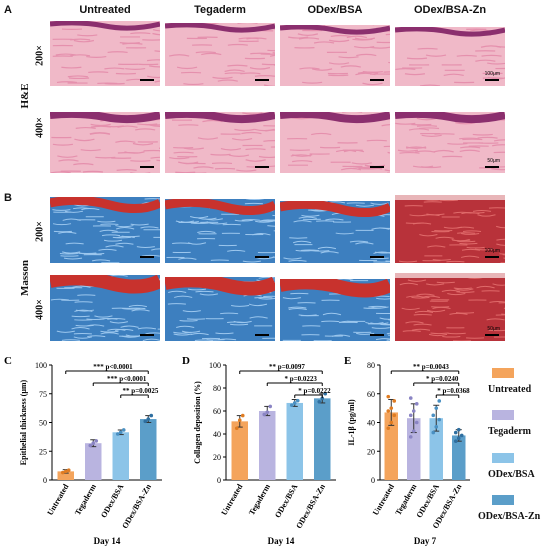  What do you see at coordinates (217, 434) in the screenshot?
I see `y-tick-label: 40` at bounding box center [217, 434].